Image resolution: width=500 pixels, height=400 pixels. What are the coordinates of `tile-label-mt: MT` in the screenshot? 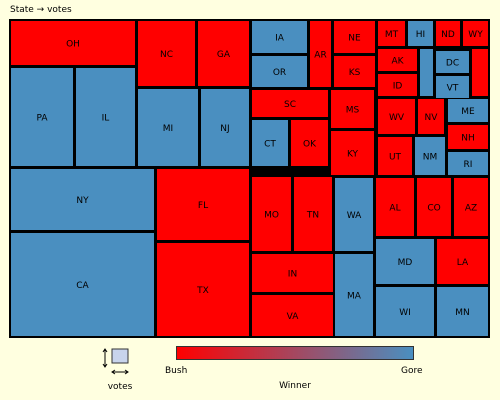 It's located at (392, 35).